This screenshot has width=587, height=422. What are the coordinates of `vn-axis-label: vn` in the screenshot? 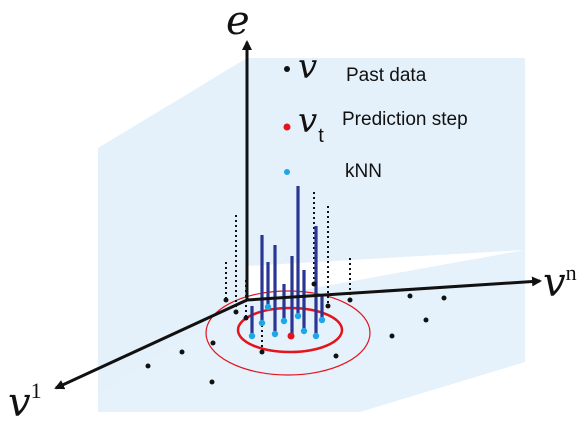 It's located at (560, 283).